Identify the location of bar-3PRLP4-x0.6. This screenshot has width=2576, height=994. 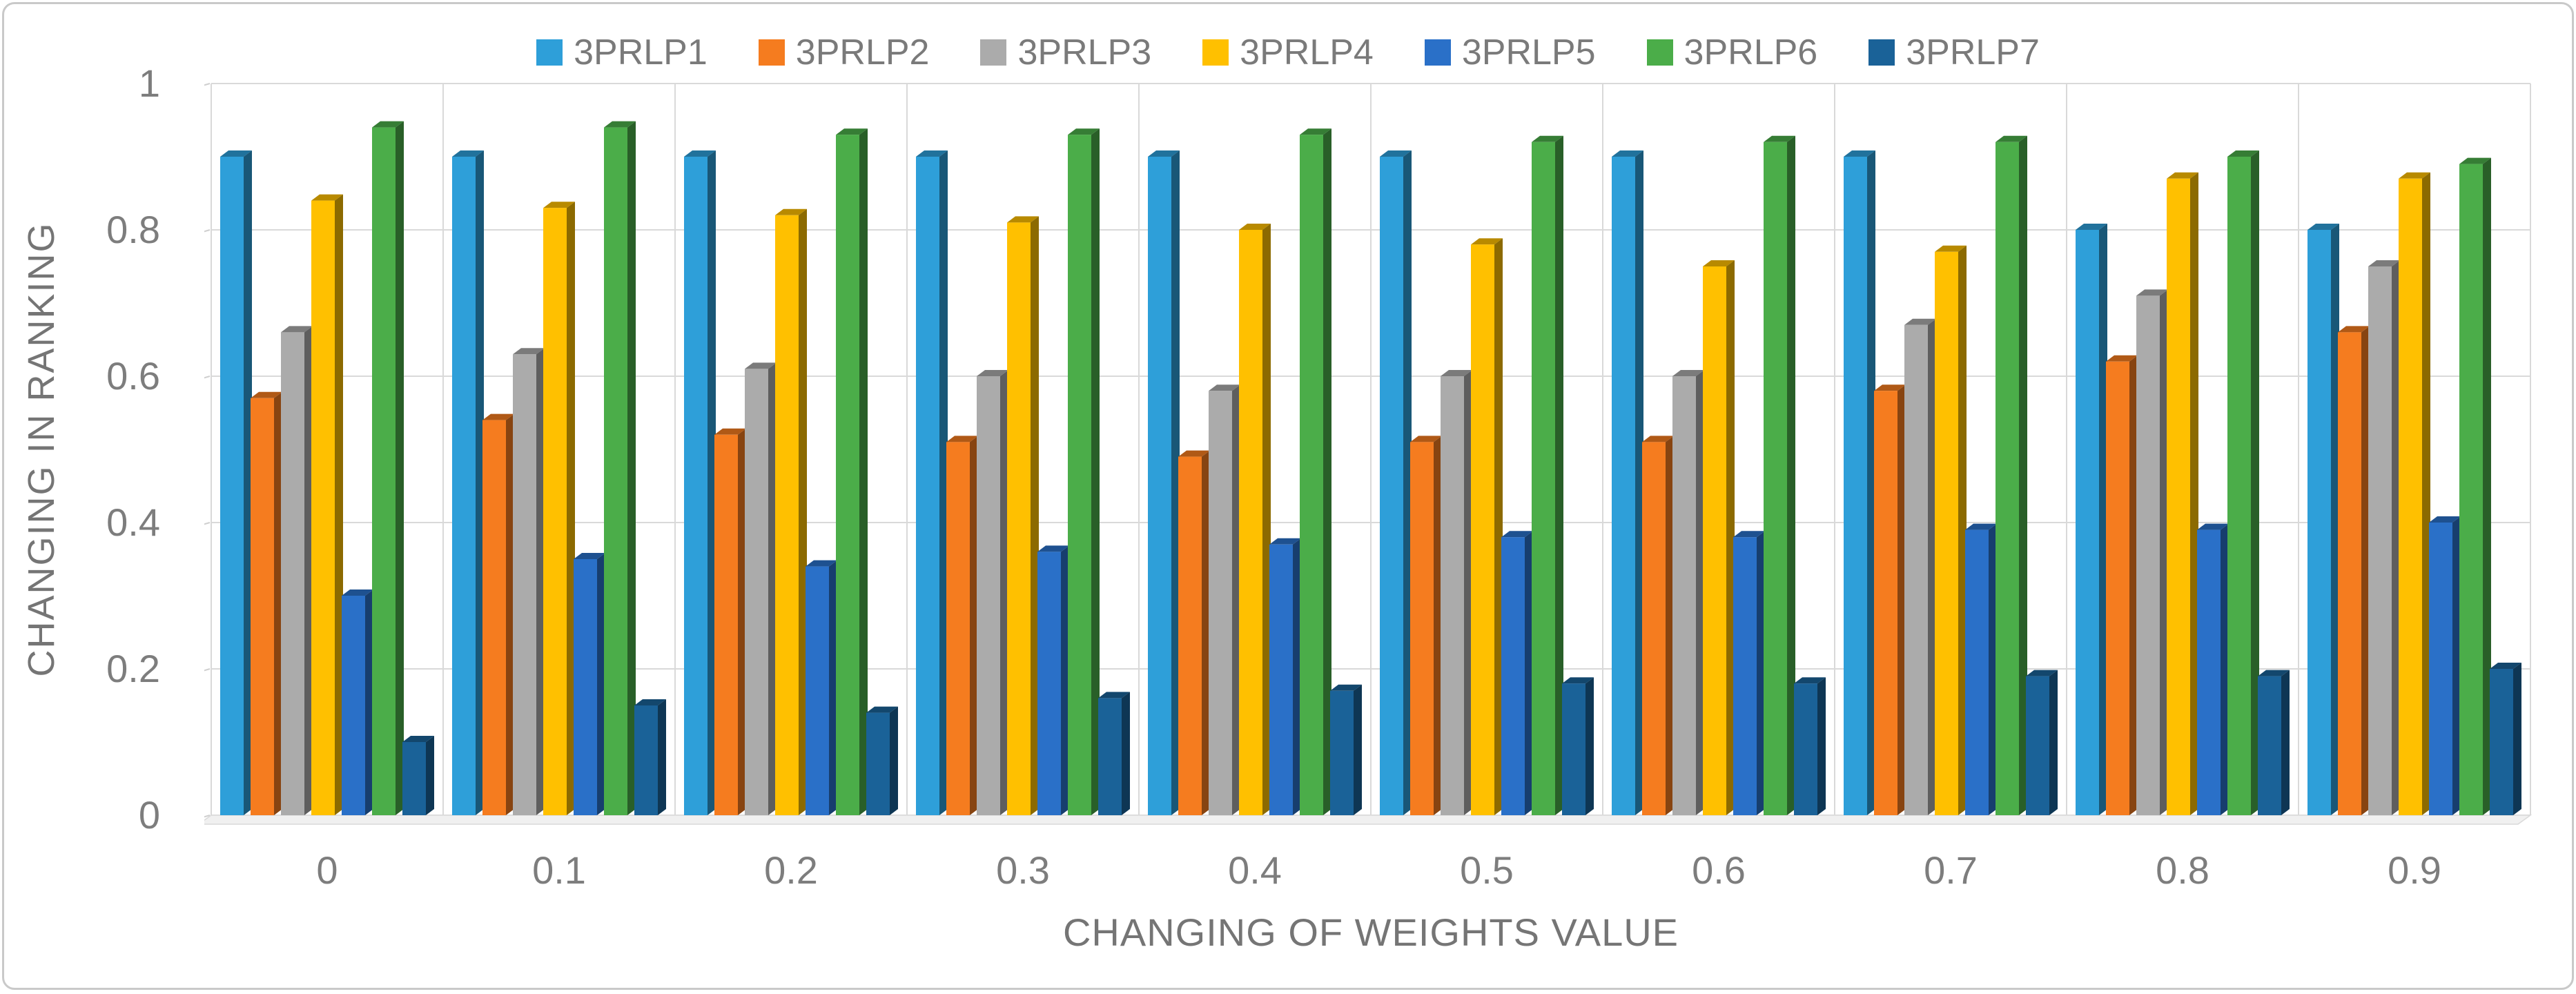
(1714, 540).